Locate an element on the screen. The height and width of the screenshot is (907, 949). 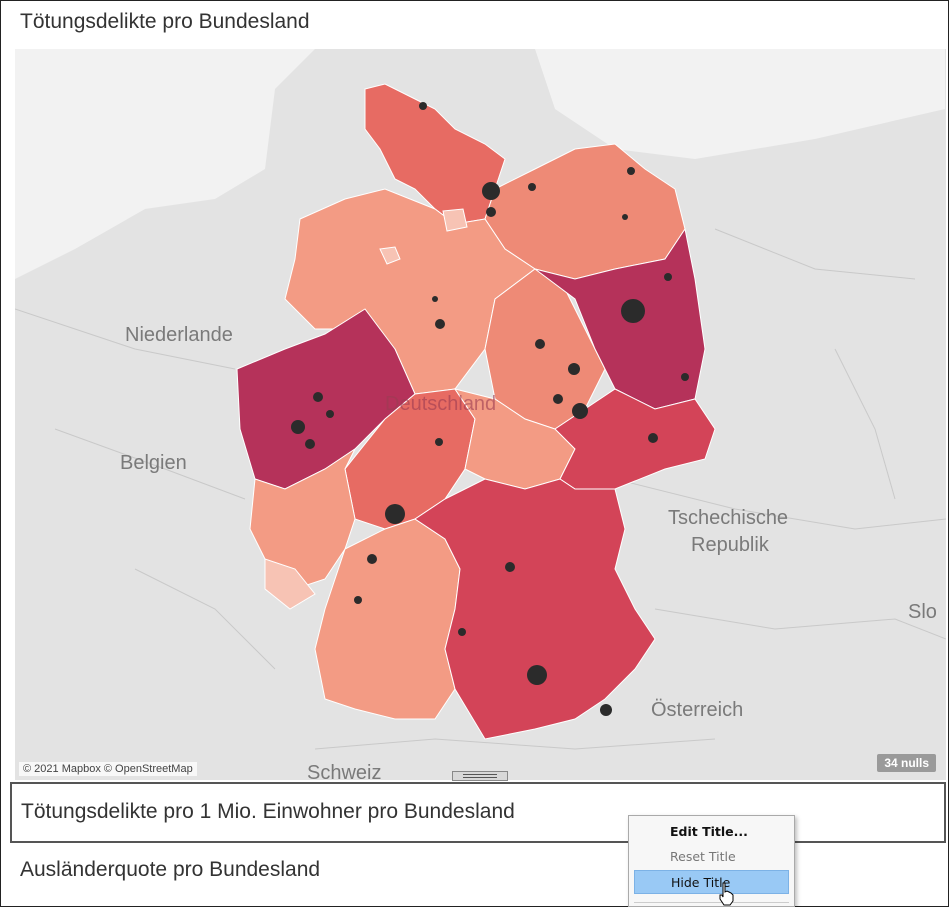
hand-cursor-icon is located at coordinates (726, 894).